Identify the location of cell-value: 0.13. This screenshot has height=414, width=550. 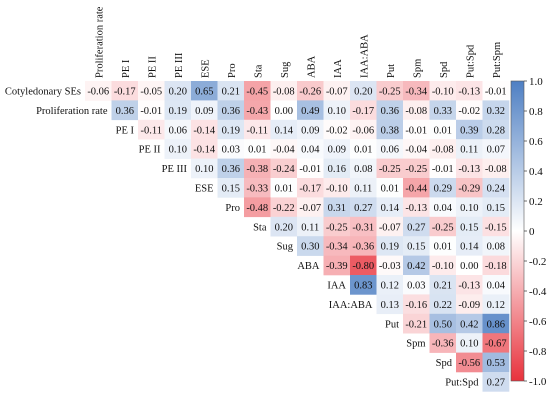
(390, 305).